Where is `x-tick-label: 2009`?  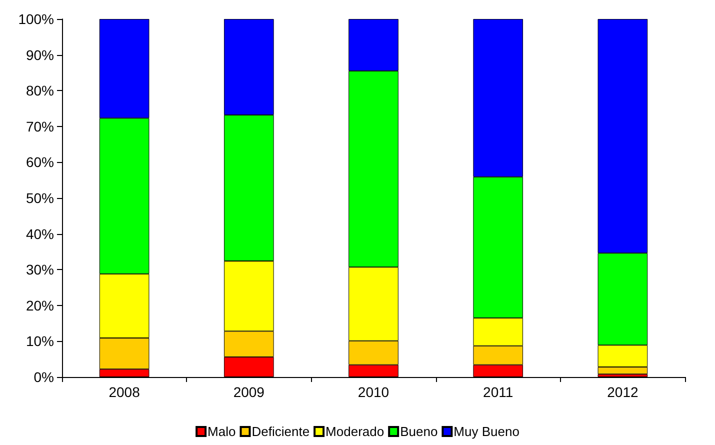 x-tick-label: 2009 is located at coordinates (249, 392).